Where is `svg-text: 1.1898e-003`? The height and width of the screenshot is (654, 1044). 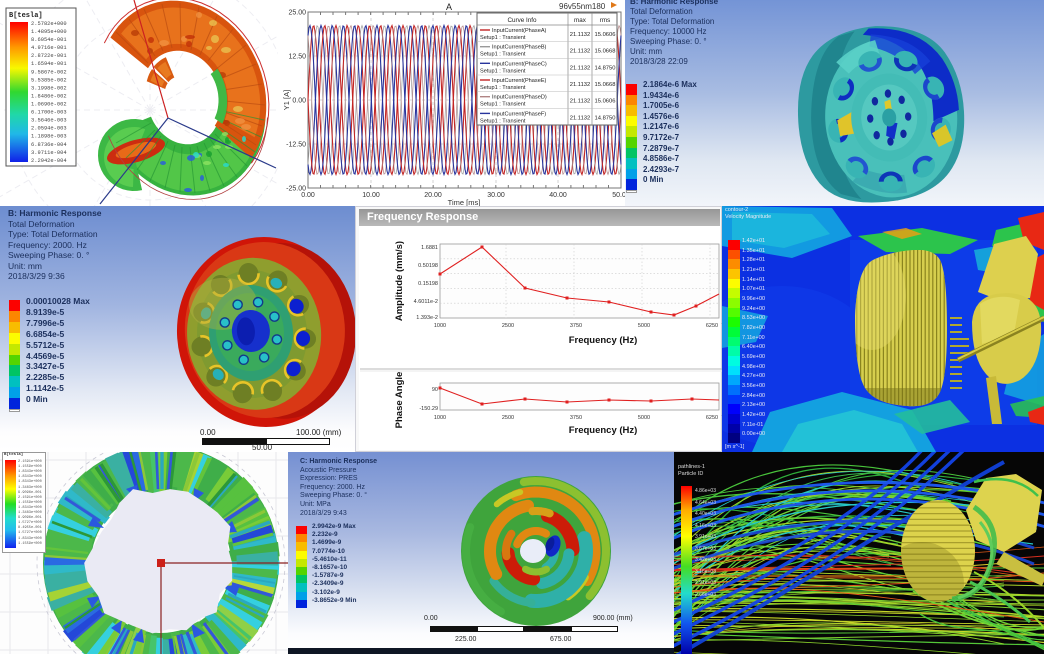
svg-text: 1.1898e-003 is located at coordinates (49, 137).